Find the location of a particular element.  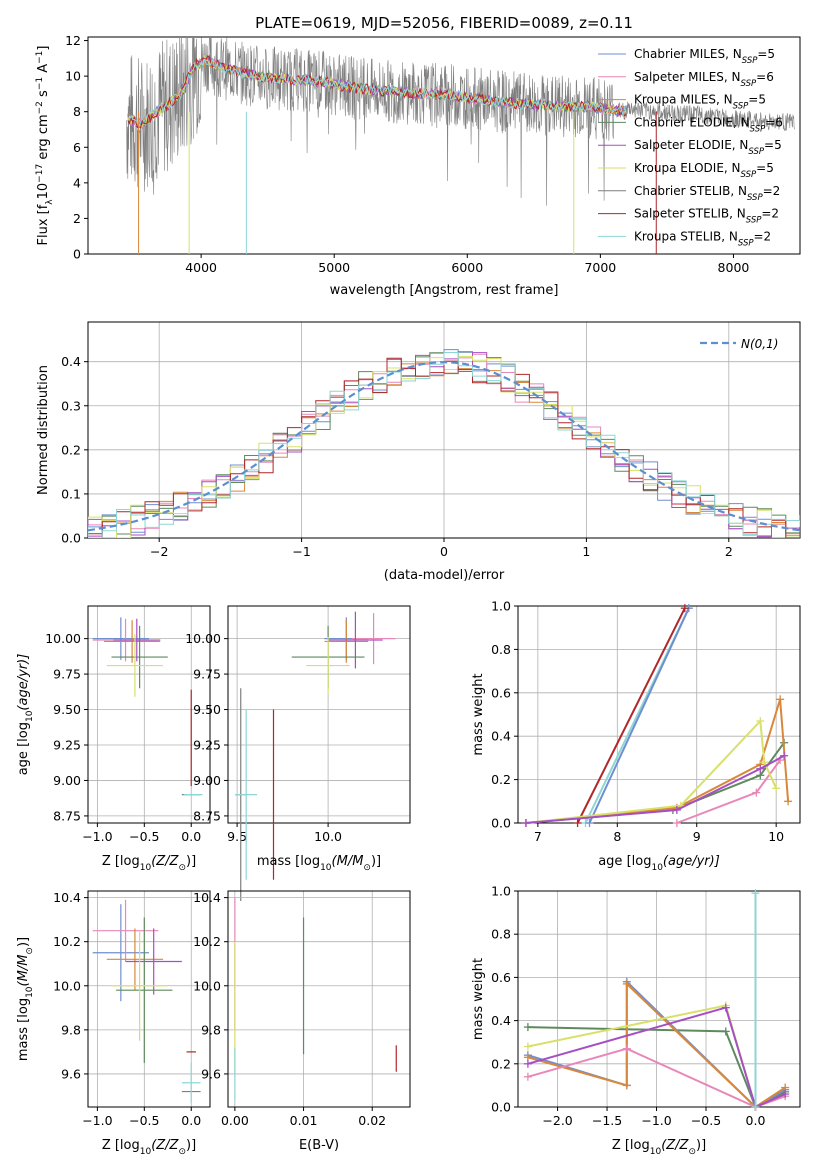

x-tick-label: −2 is located at coordinates (159, 551).